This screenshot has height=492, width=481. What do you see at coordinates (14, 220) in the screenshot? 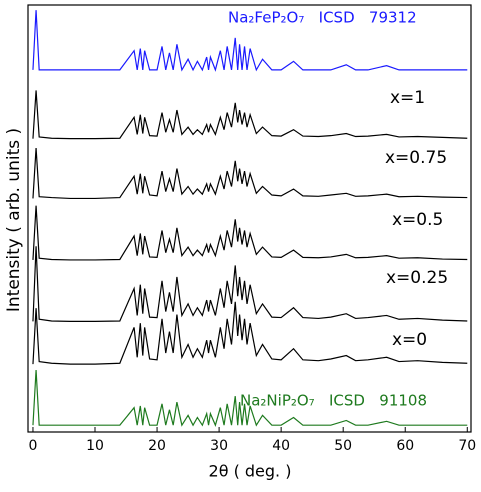
I see `y-axis-label: Intensity ( arb. units )` at bounding box center [14, 220].